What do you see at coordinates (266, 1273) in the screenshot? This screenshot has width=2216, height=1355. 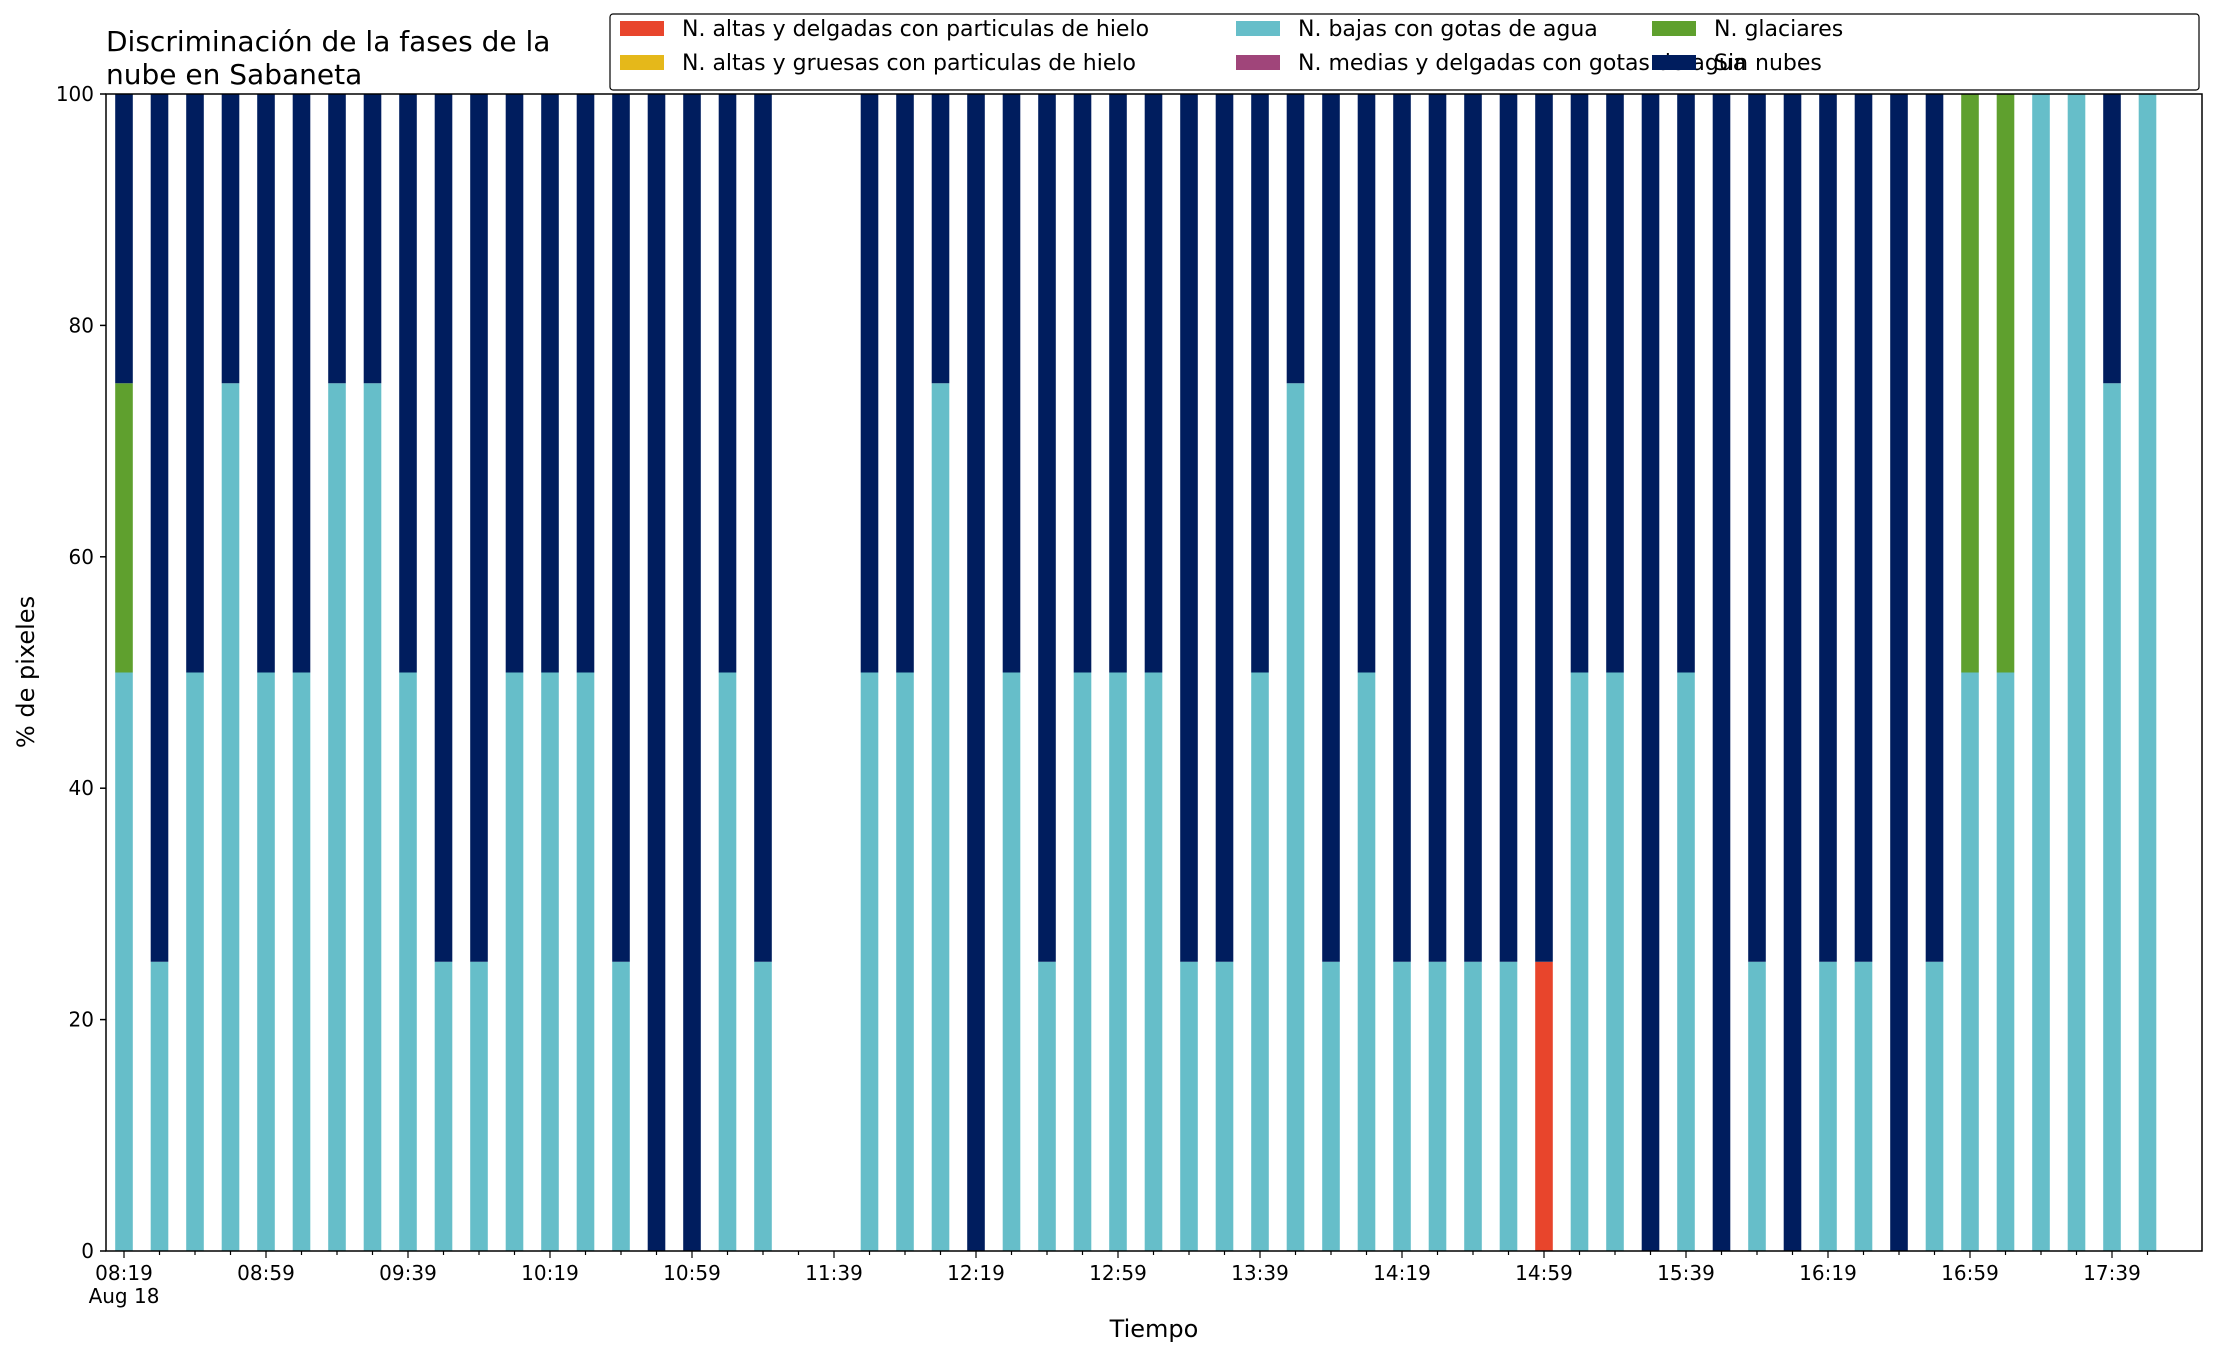 I see `x-tick-label: 08:59` at bounding box center [266, 1273].